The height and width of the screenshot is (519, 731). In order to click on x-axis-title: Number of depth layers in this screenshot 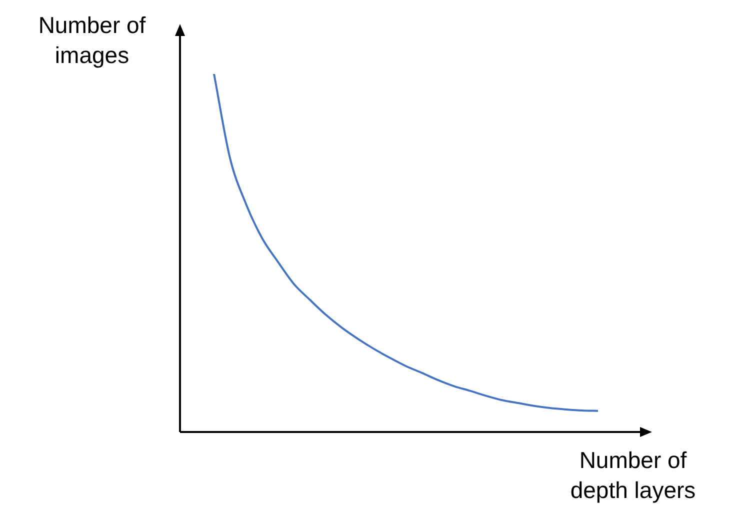, I will do `click(633, 475)`.